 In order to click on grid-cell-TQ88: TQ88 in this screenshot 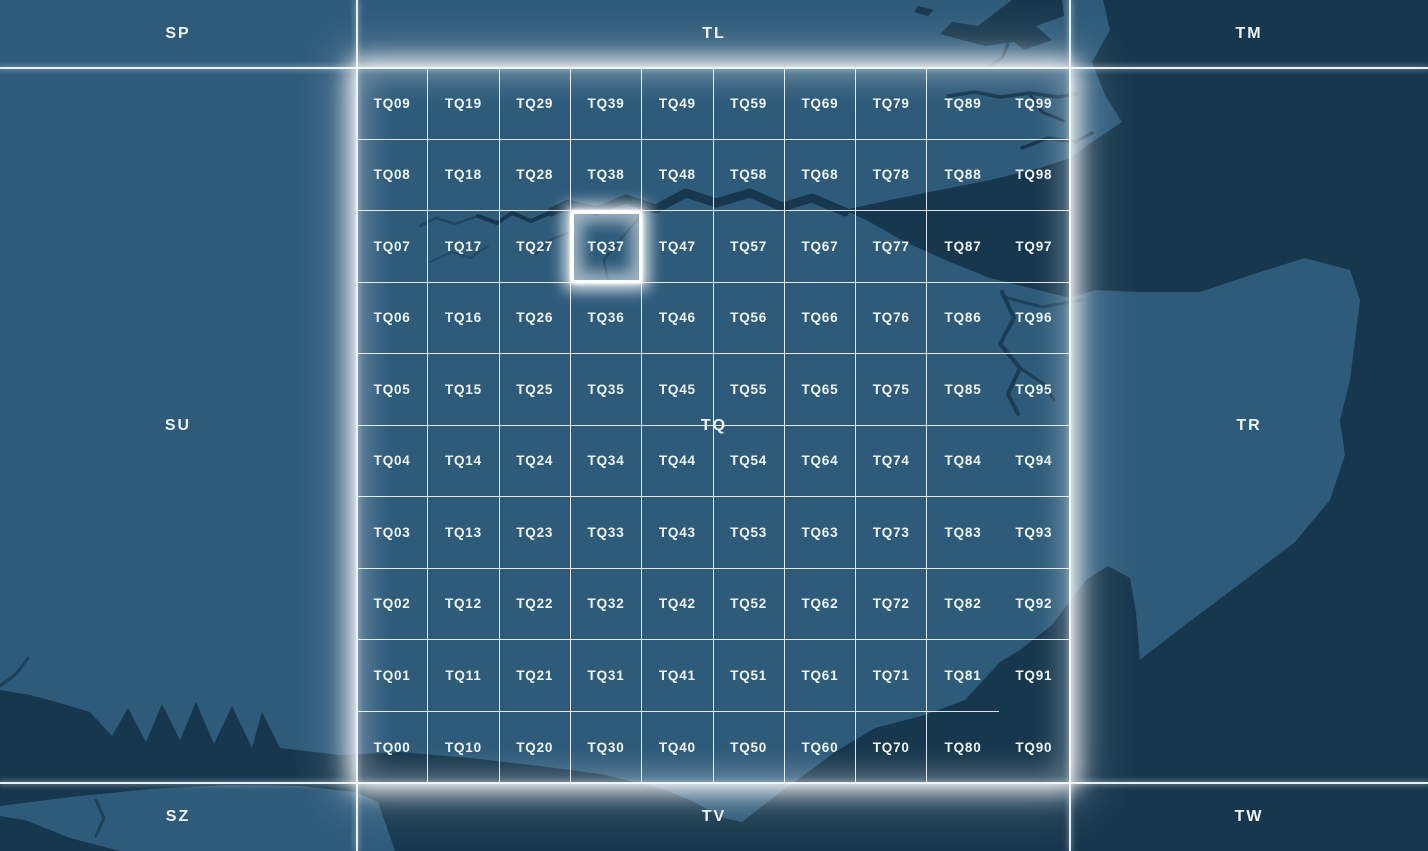, I will do `click(963, 175)`.